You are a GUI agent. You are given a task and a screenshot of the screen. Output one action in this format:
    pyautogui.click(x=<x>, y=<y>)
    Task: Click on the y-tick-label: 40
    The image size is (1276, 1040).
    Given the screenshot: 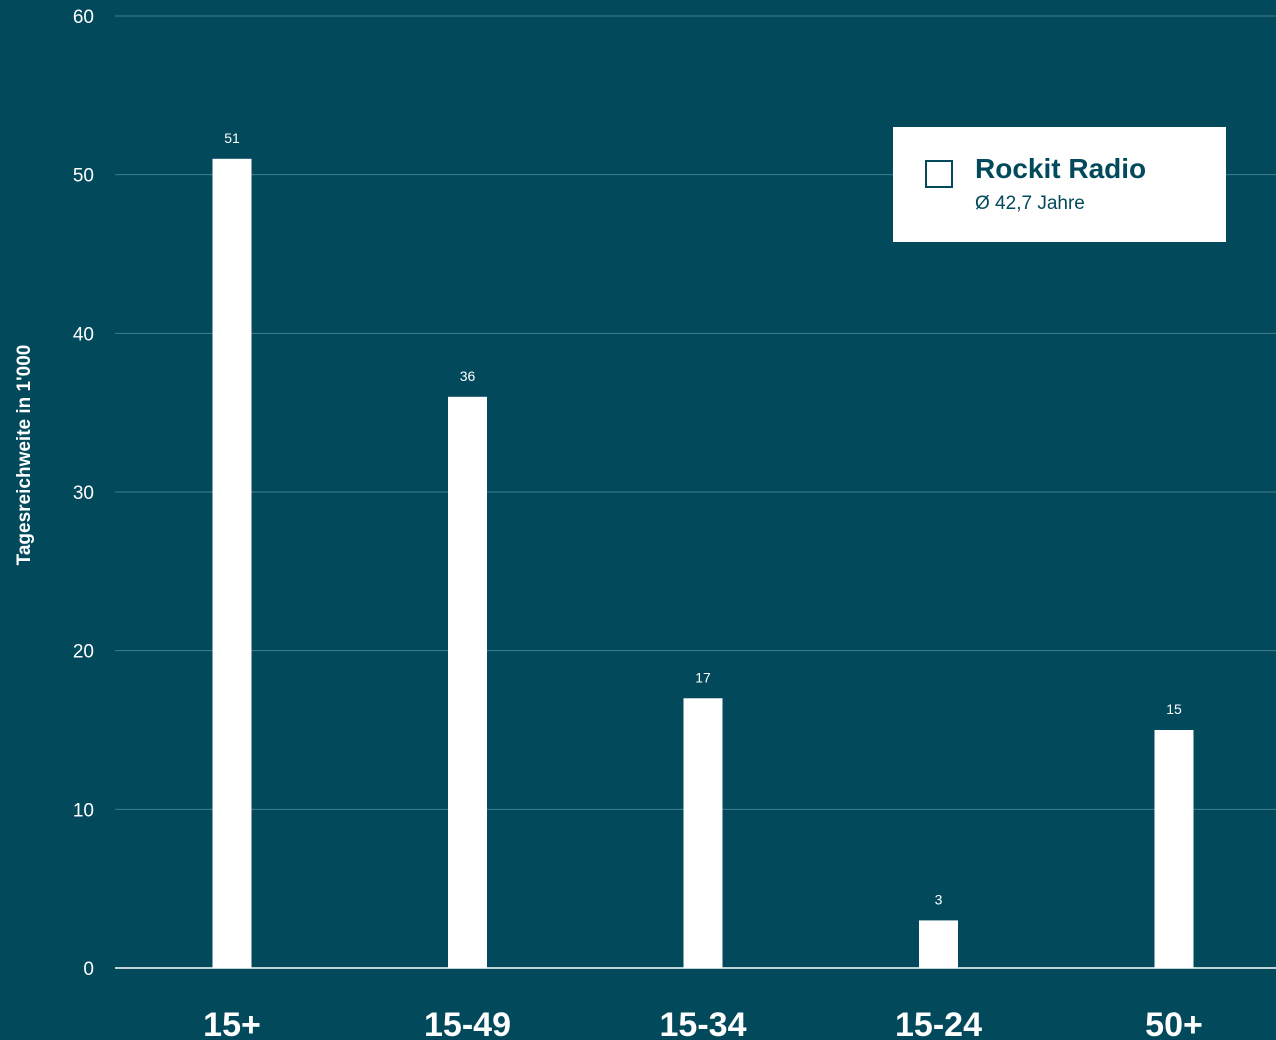 What is the action you would take?
    pyautogui.click(x=83, y=334)
    